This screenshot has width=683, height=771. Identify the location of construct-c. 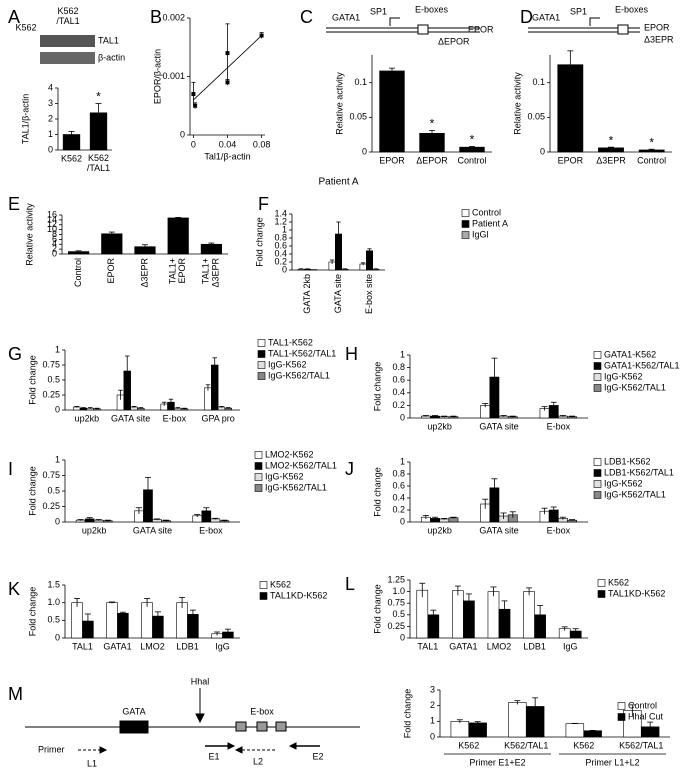
(403, 26).